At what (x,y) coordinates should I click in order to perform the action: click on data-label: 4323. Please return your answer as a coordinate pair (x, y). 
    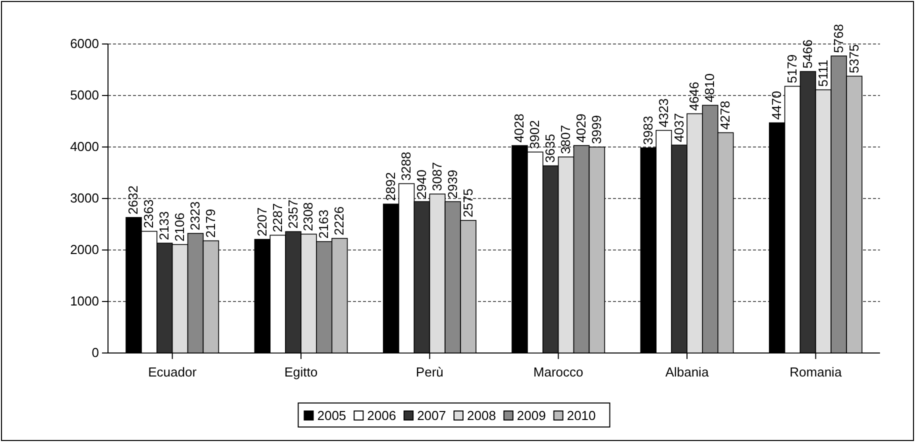
    Looking at the image, I should click on (663, 113).